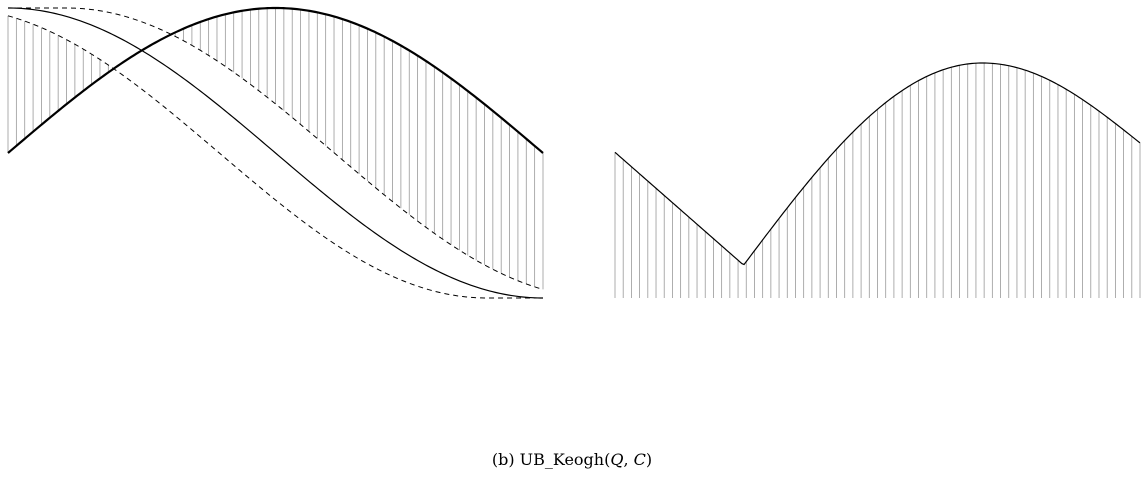  What do you see at coordinates (628, 459) in the screenshot?
I see `caption-sep: ,` at bounding box center [628, 459].